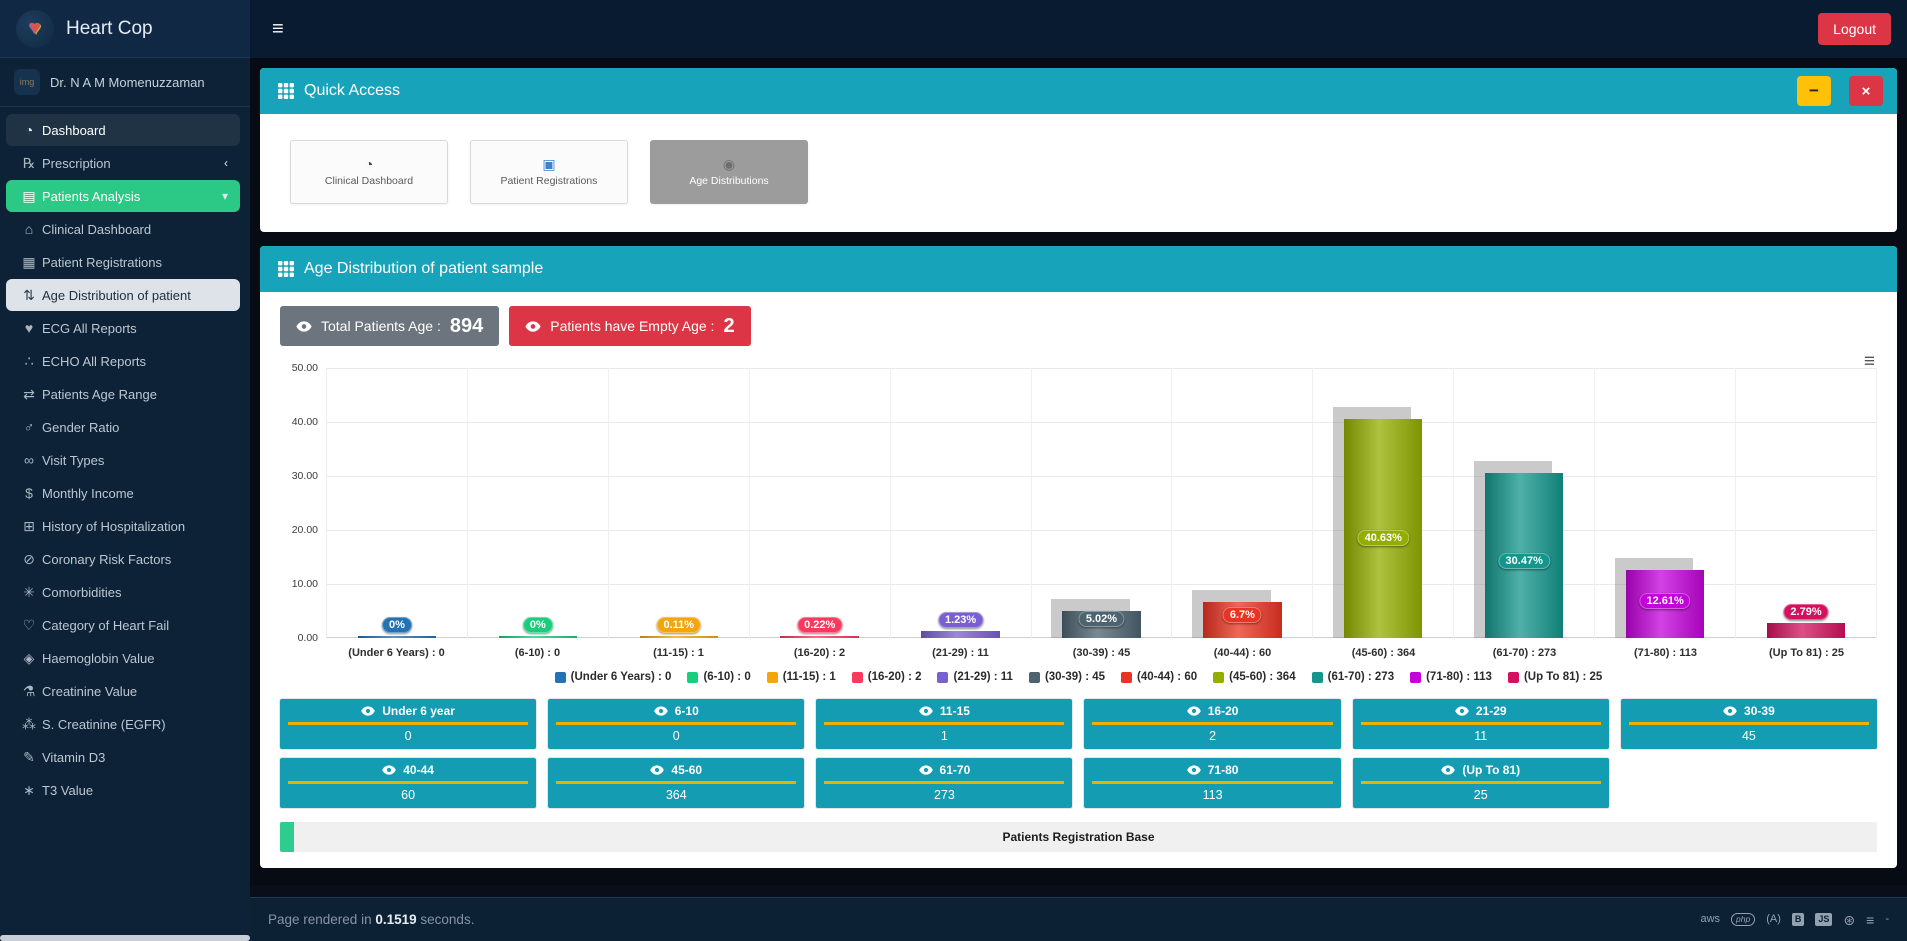 The height and width of the screenshot is (941, 1907). I want to click on age-group-box: (Up To 81) 25, so click(1480, 783).